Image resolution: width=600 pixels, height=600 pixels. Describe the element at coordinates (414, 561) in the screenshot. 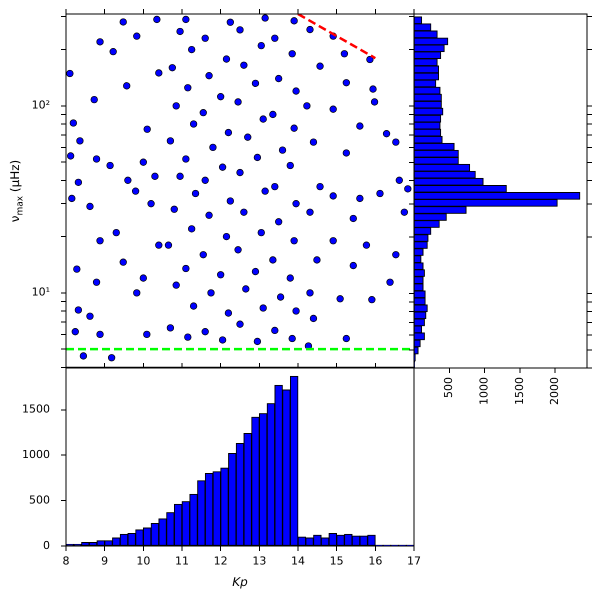

I see `x-tick-label: 17` at that location.